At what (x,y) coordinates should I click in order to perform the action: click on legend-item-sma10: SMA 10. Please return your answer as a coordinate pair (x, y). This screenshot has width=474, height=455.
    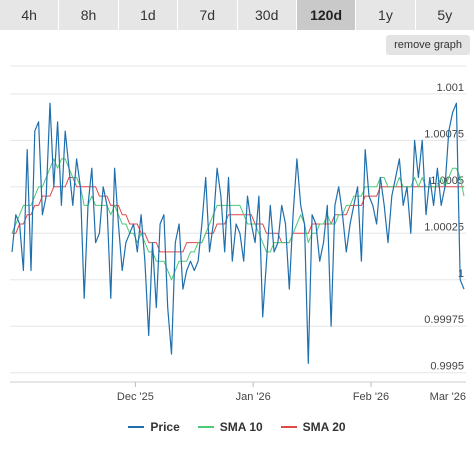
    Looking at the image, I should click on (230, 427).